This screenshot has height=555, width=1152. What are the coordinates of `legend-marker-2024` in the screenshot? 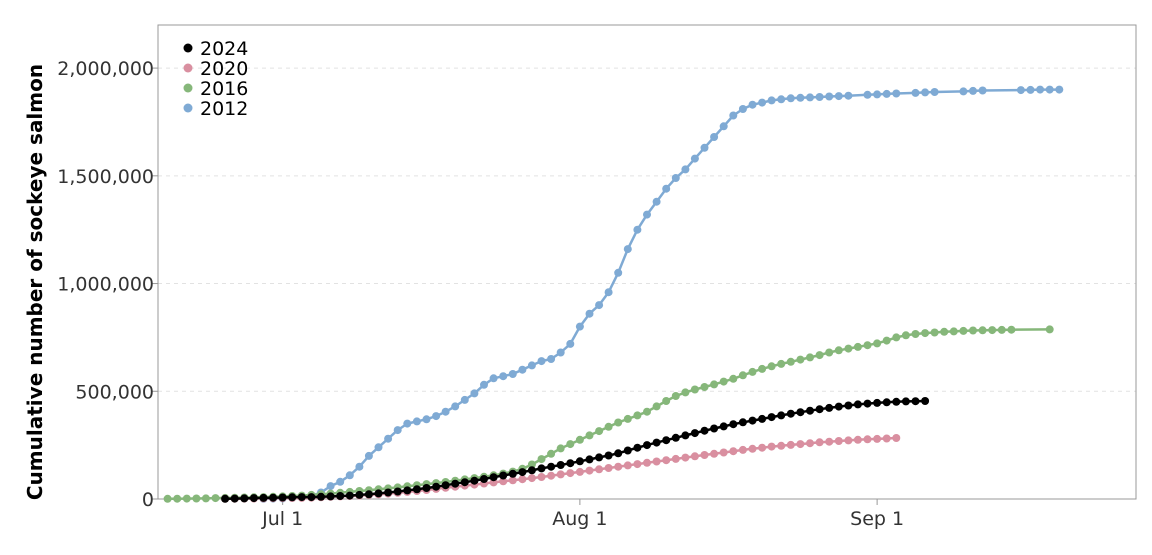 It's located at (188, 48).